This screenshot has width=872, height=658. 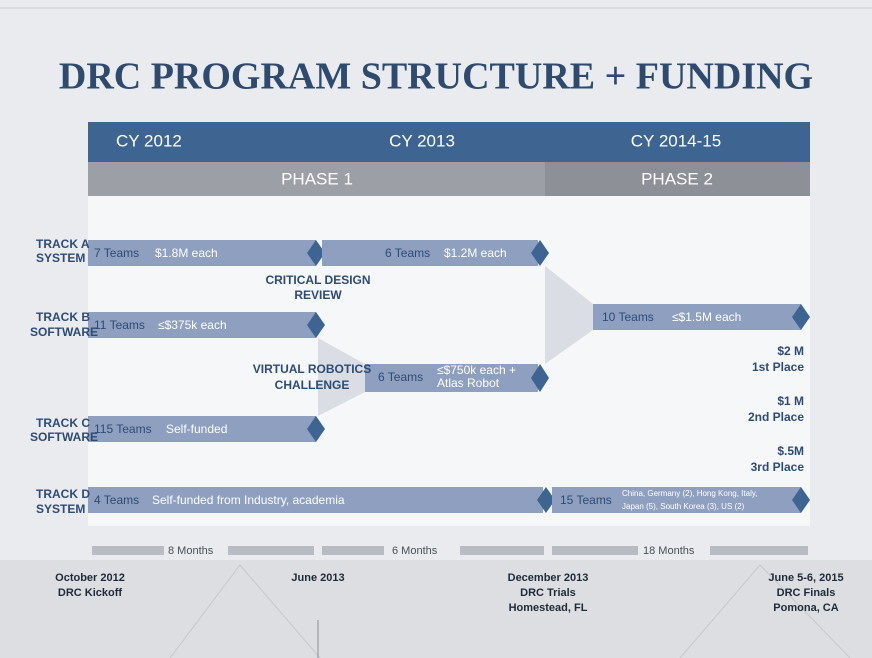 I want to click on prize-amount: $.5M, so click(x=790, y=451).